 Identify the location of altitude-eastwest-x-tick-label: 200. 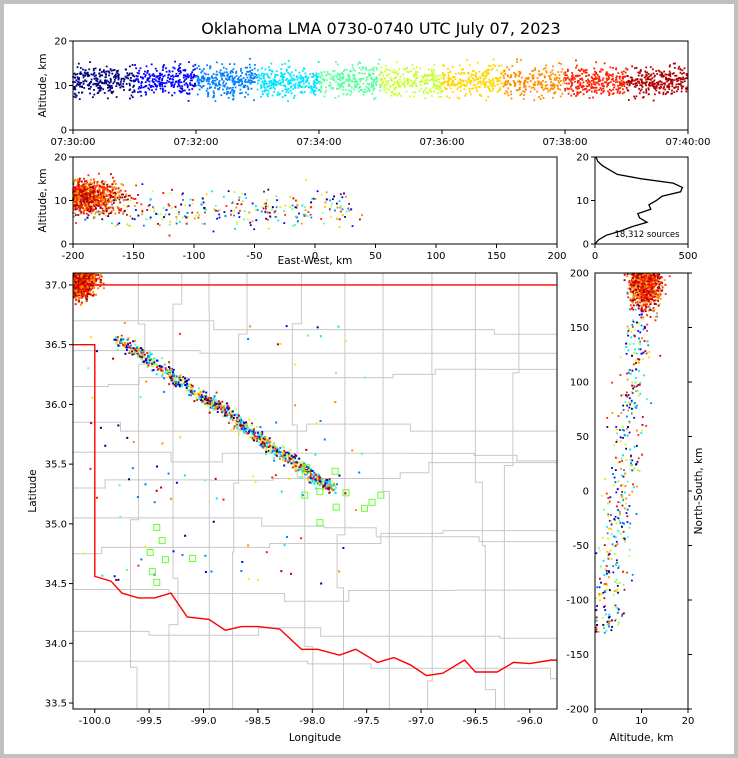
(556, 256).